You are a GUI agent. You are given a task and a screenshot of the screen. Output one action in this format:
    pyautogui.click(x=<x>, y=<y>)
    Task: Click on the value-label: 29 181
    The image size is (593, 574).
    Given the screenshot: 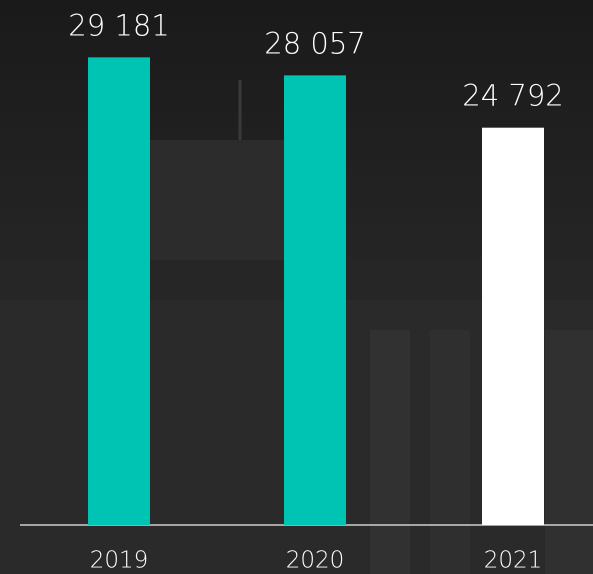 What is the action you would take?
    pyautogui.click(x=118, y=25)
    